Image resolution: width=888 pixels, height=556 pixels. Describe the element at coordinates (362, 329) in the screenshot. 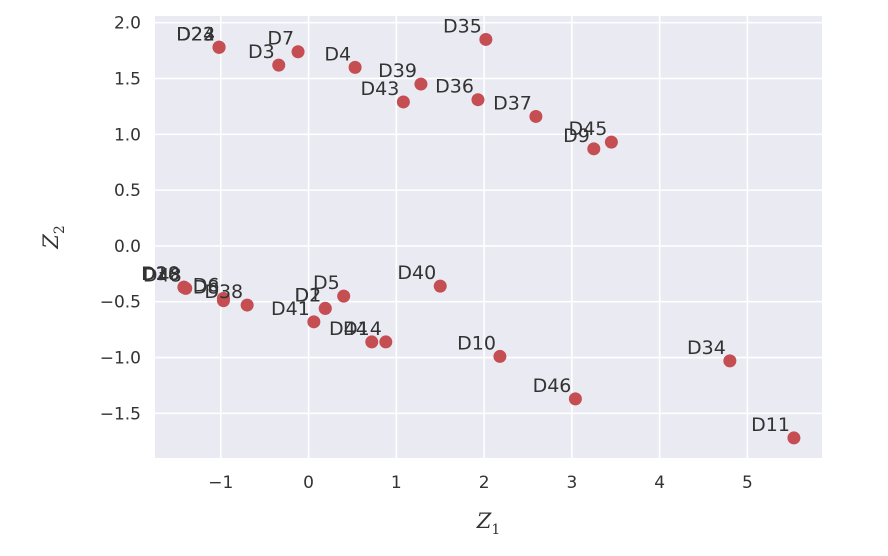

I see `point-label: D14` at that location.